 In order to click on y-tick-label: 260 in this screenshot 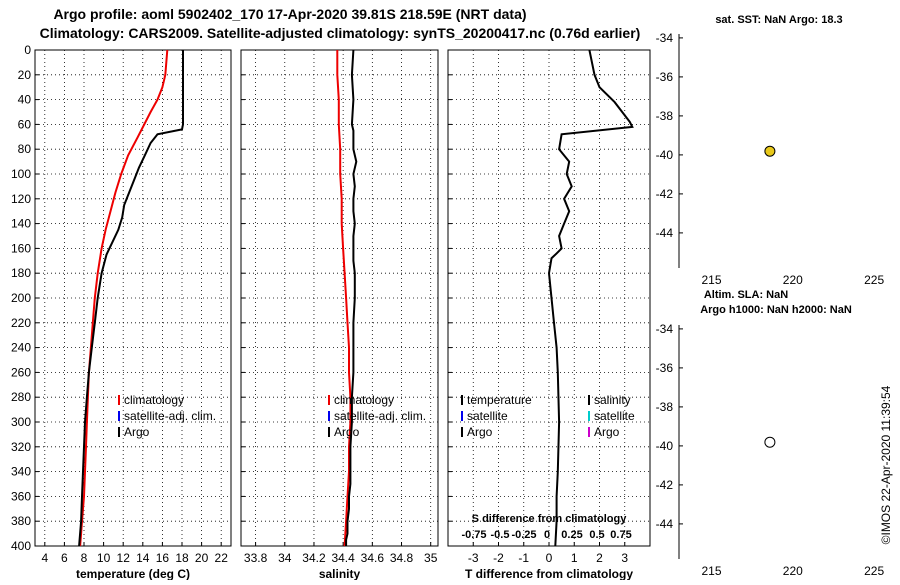, I will do `click(21, 372)`.